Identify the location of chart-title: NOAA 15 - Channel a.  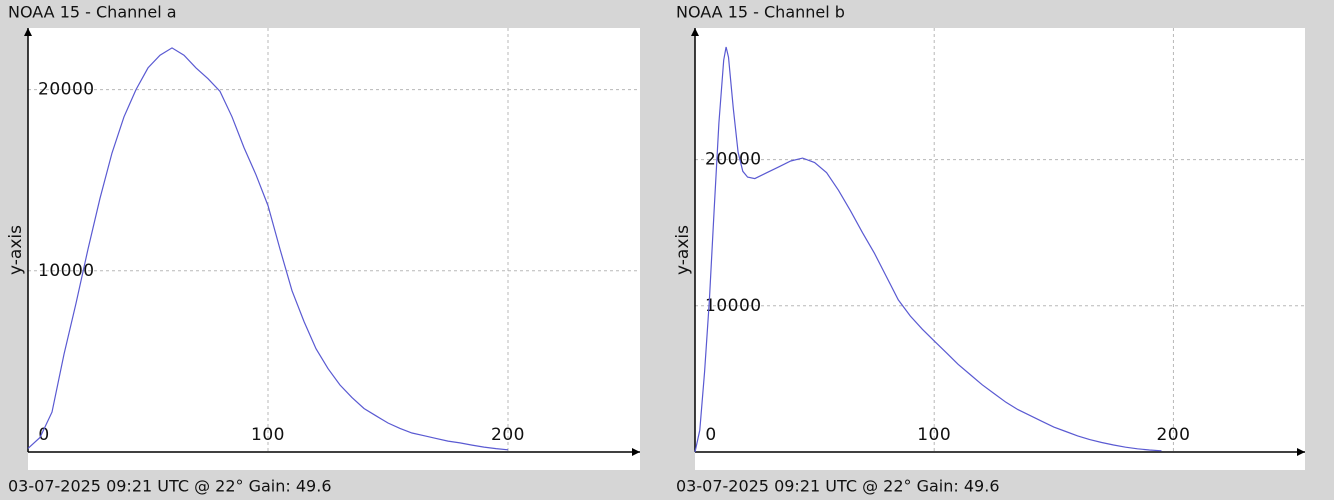
(92, 12).